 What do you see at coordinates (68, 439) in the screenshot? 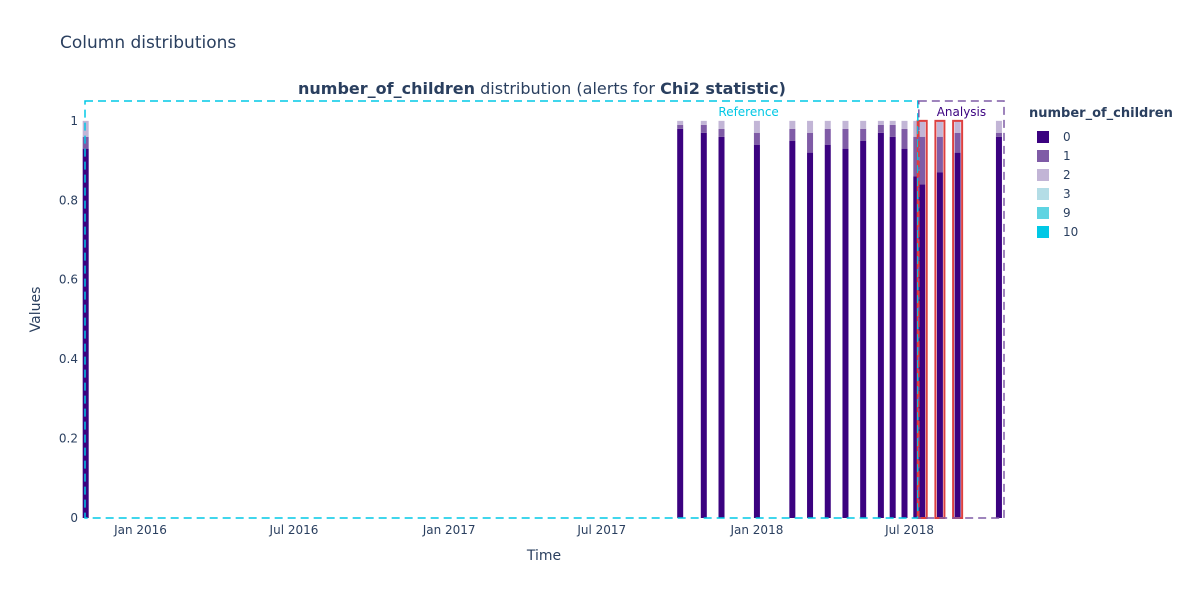
I see `y-tick-label: 0.2` at bounding box center [68, 439].